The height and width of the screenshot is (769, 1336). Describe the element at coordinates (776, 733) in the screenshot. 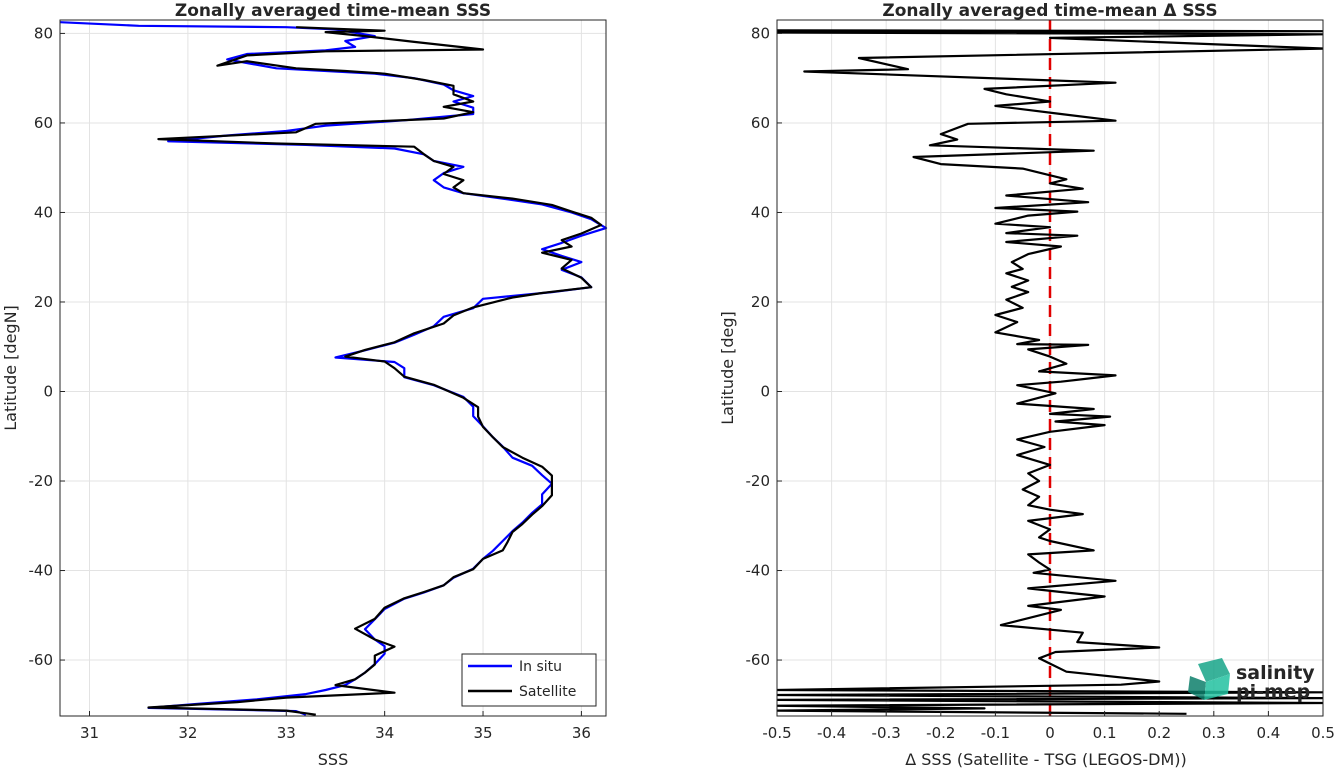

I see `x-tick-label: -0.5` at that location.